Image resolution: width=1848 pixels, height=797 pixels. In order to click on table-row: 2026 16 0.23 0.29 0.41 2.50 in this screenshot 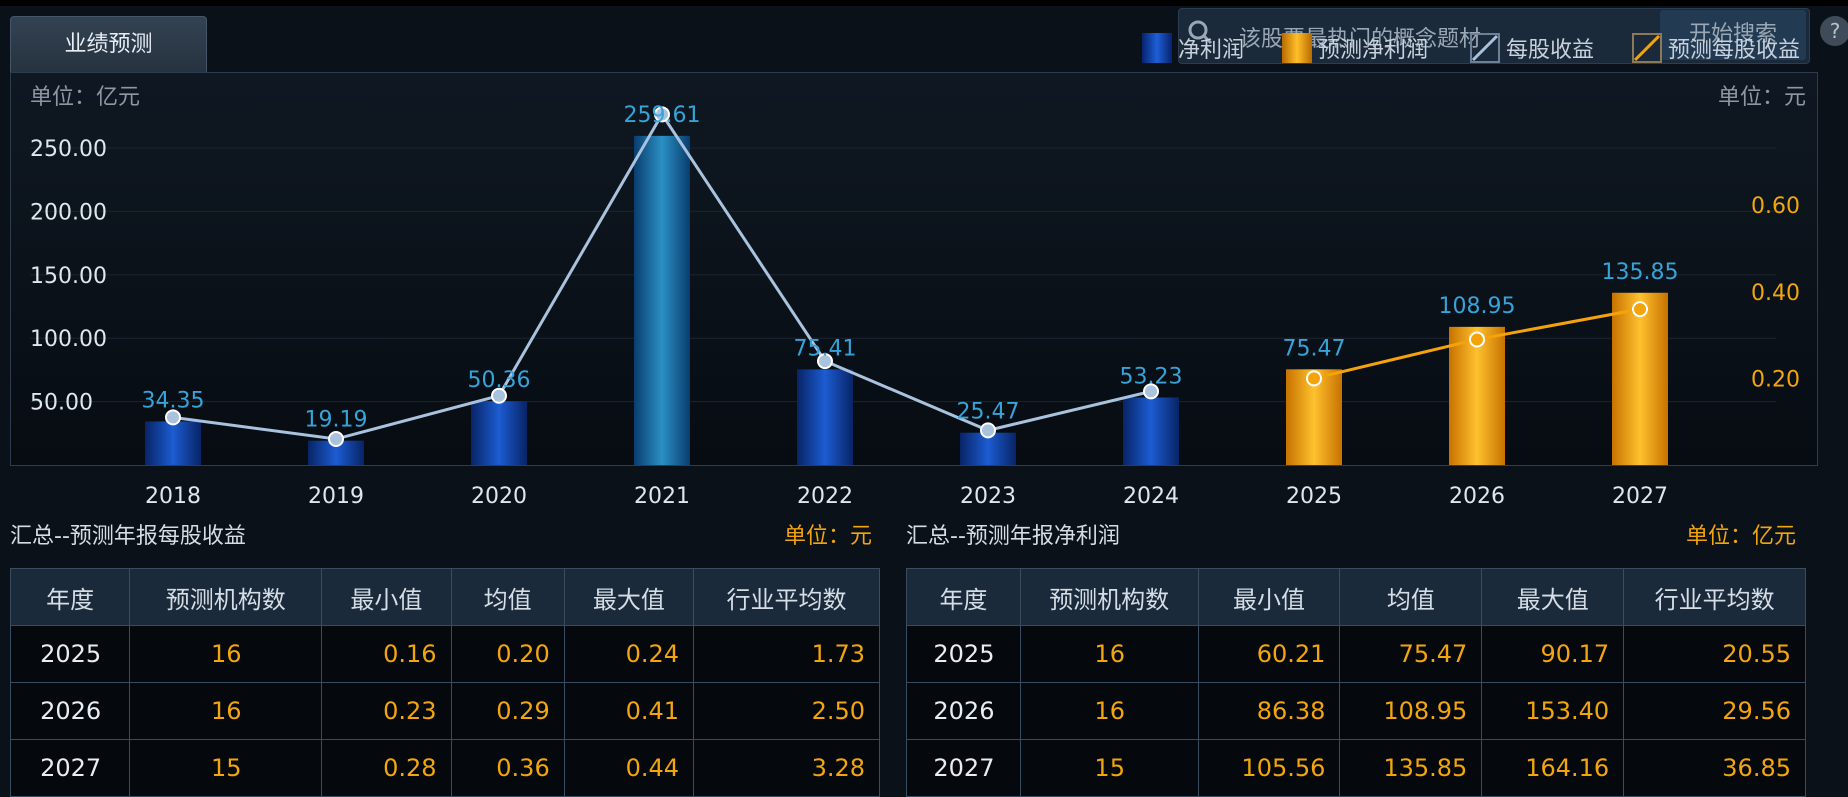, I will do `click(444, 711)`.